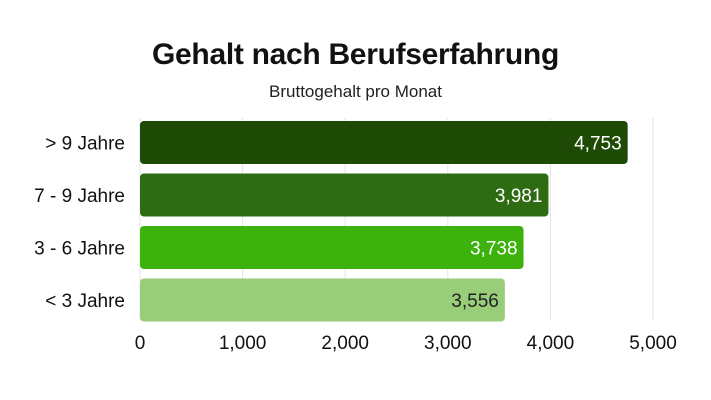  What do you see at coordinates (345, 343) in the screenshot?
I see `x-tick-label: 2,000` at bounding box center [345, 343].